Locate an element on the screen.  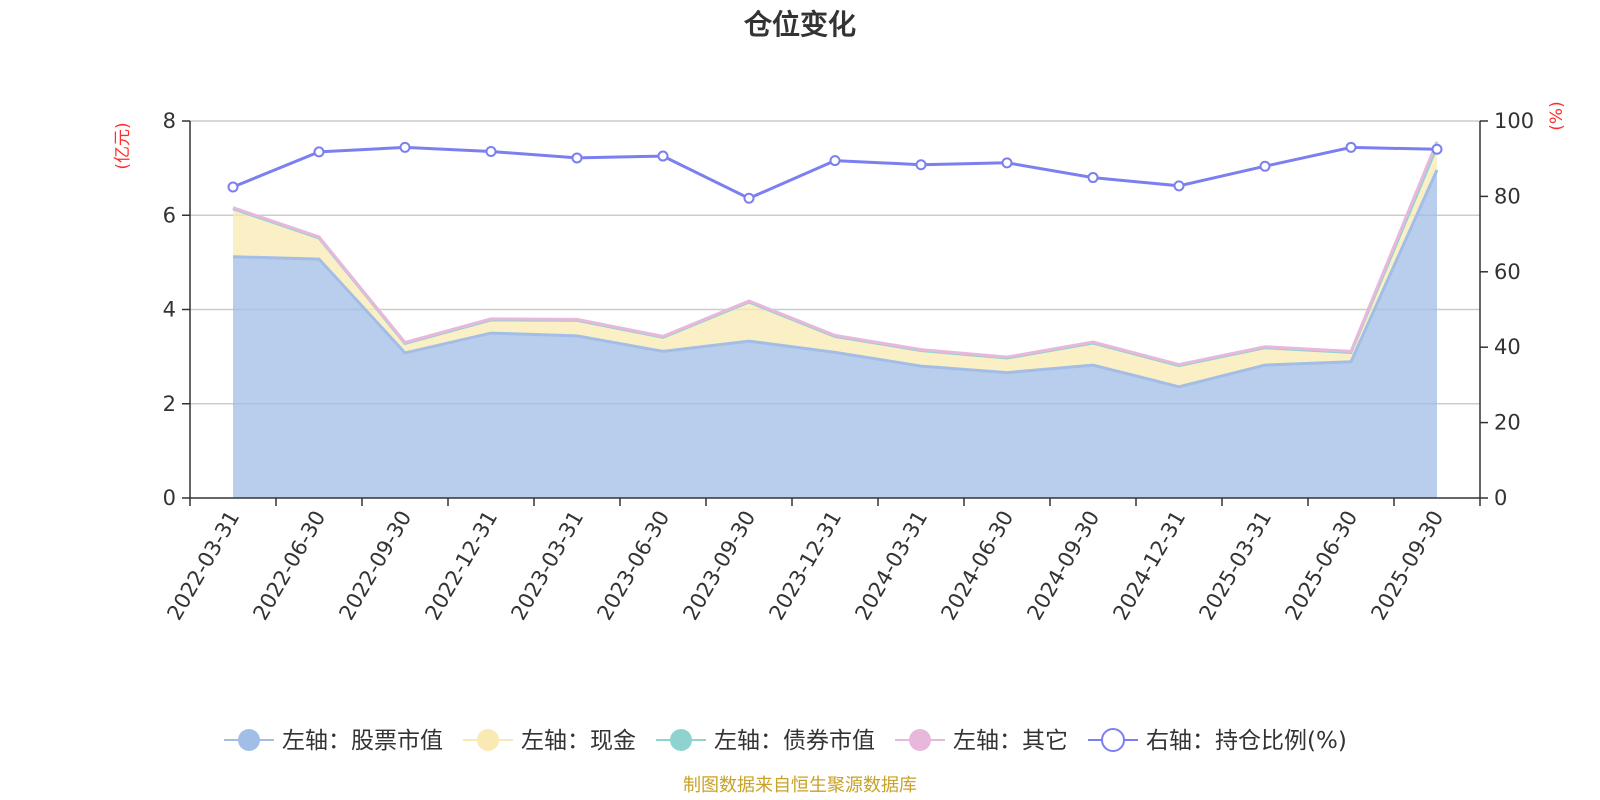
left-tick-label: 6 is located at coordinates (169, 215).